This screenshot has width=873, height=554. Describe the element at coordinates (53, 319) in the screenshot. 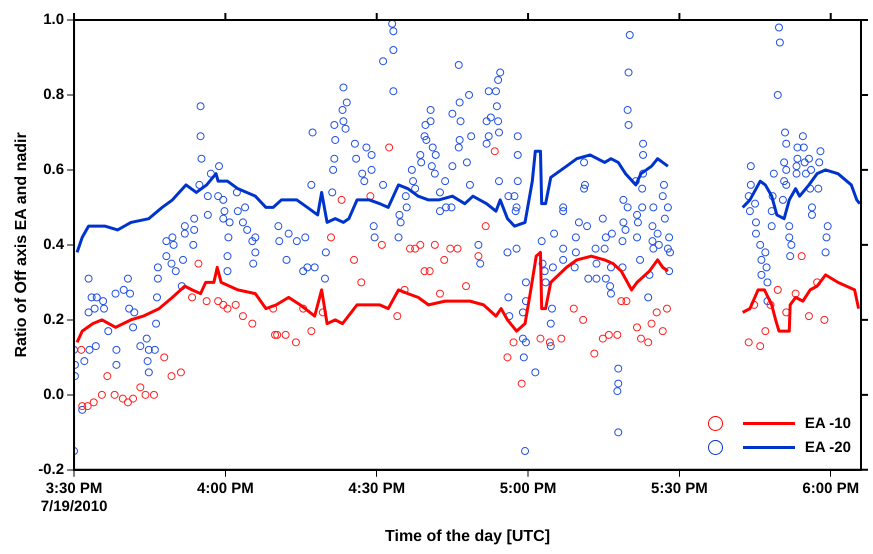

I see `y-tick-label: 0.2` at that location.